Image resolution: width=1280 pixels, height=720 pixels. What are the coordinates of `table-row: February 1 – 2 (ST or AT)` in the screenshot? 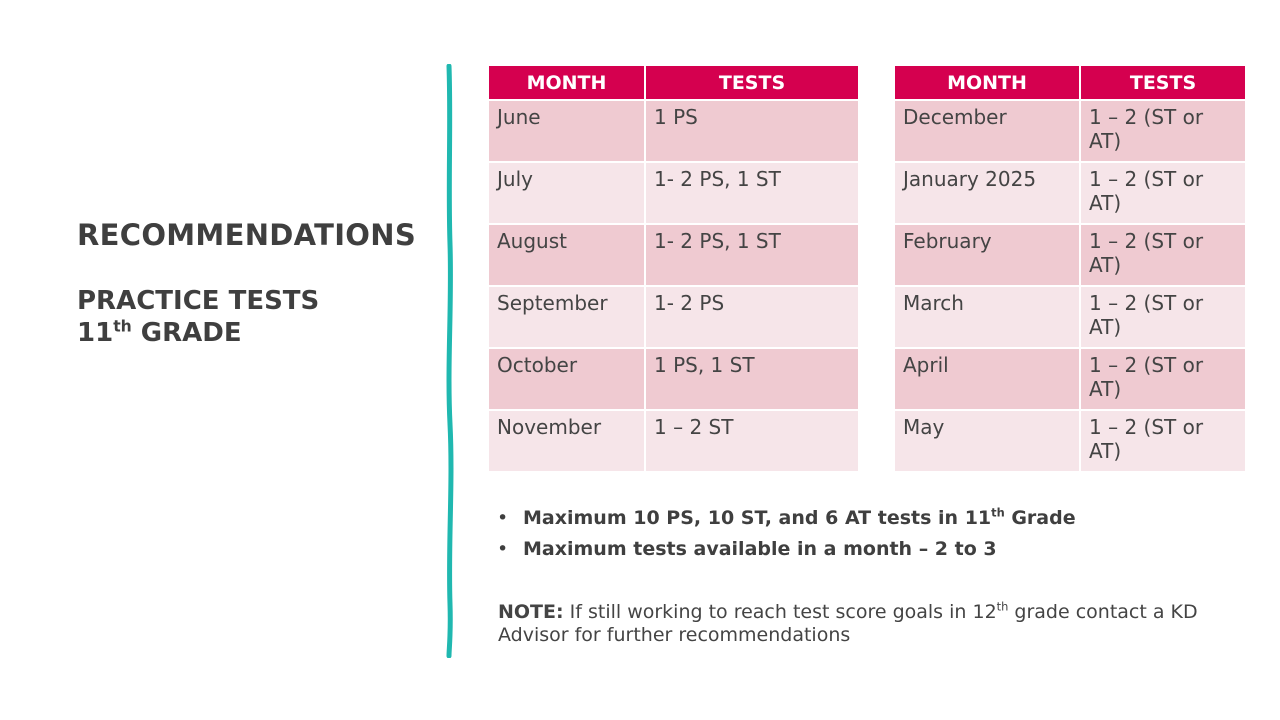 It's located at (1070, 255).